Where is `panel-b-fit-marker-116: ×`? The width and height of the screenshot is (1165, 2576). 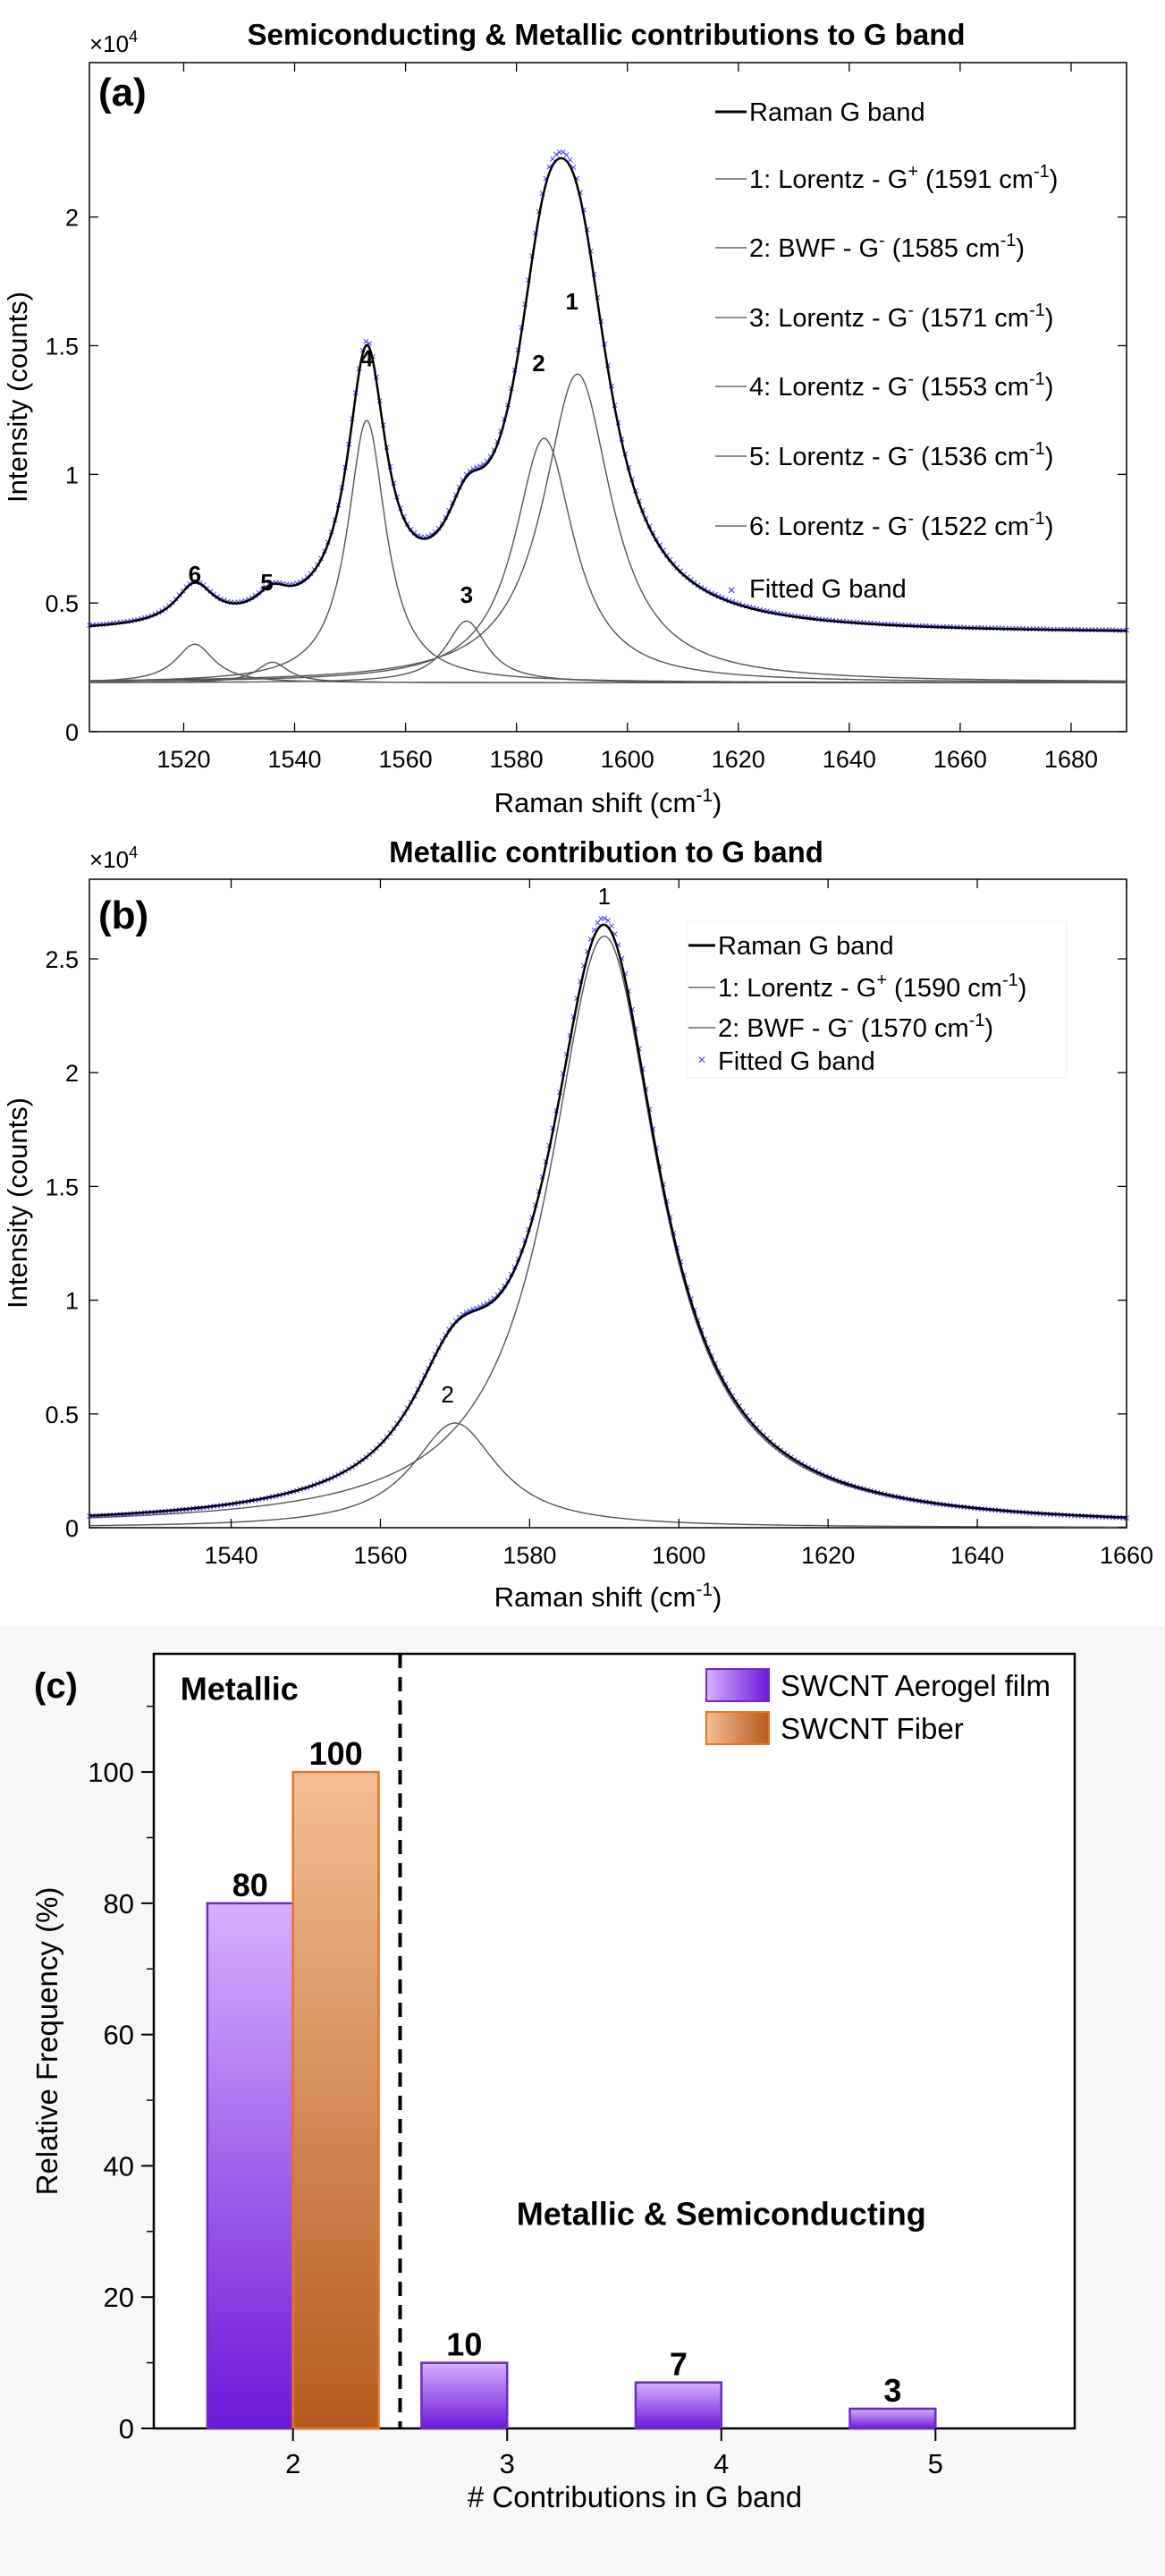
panel-b-fit-marker-116: × is located at coordinates (490, 1301).